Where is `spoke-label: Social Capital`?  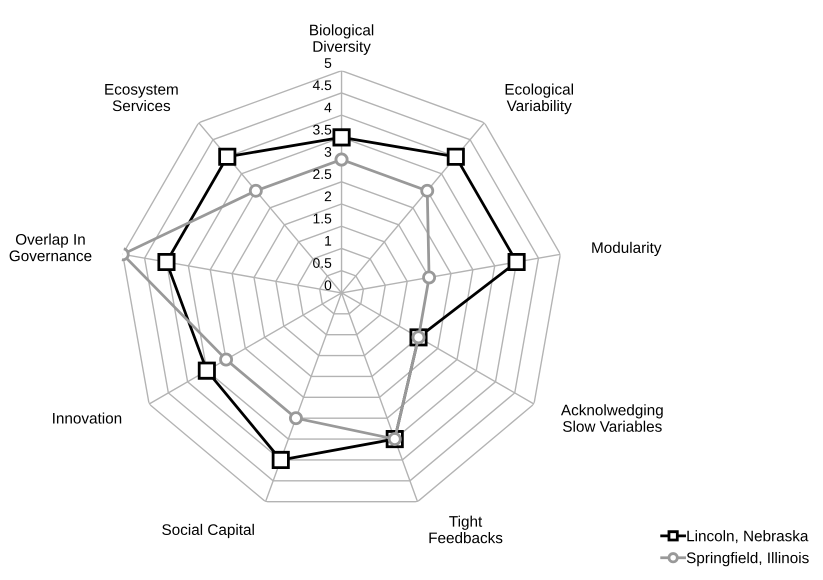 spoke-label: Social Capital is located at coordinates (208, 531).